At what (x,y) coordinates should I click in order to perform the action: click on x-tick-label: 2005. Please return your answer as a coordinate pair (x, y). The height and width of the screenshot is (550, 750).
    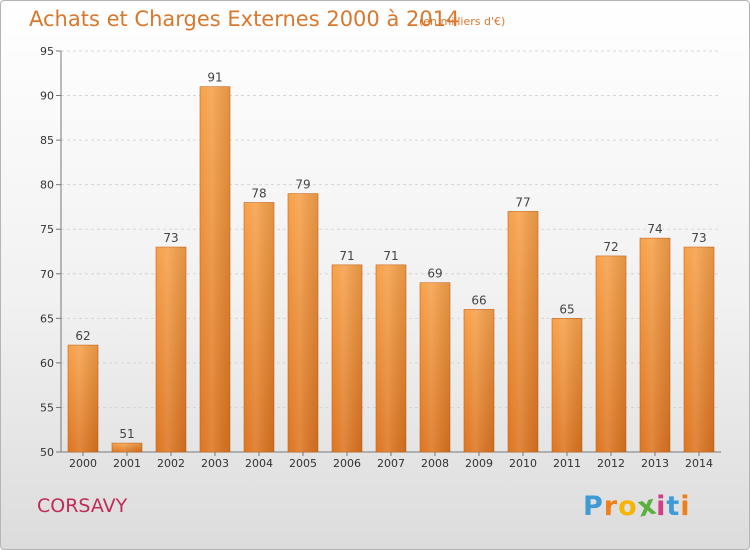
    Looking at the image, I should click on (303, 463).